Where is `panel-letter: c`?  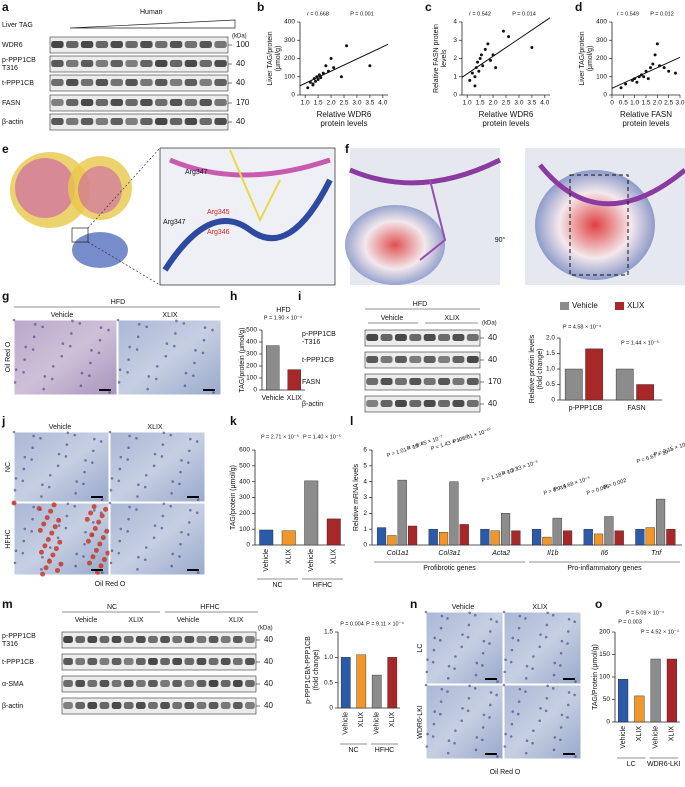
panel-letter: c is located at coordinates (428, 7).